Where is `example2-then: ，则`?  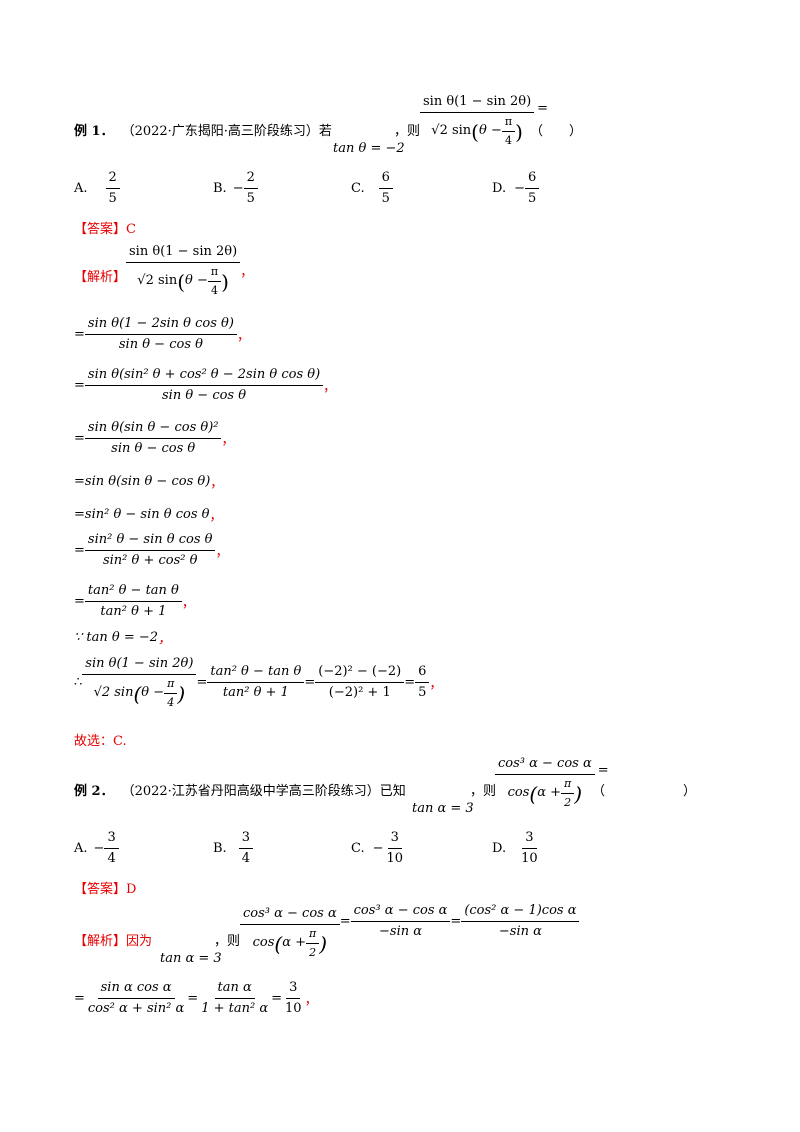
example2-then: ，则 is located at coordinates (483, 791).